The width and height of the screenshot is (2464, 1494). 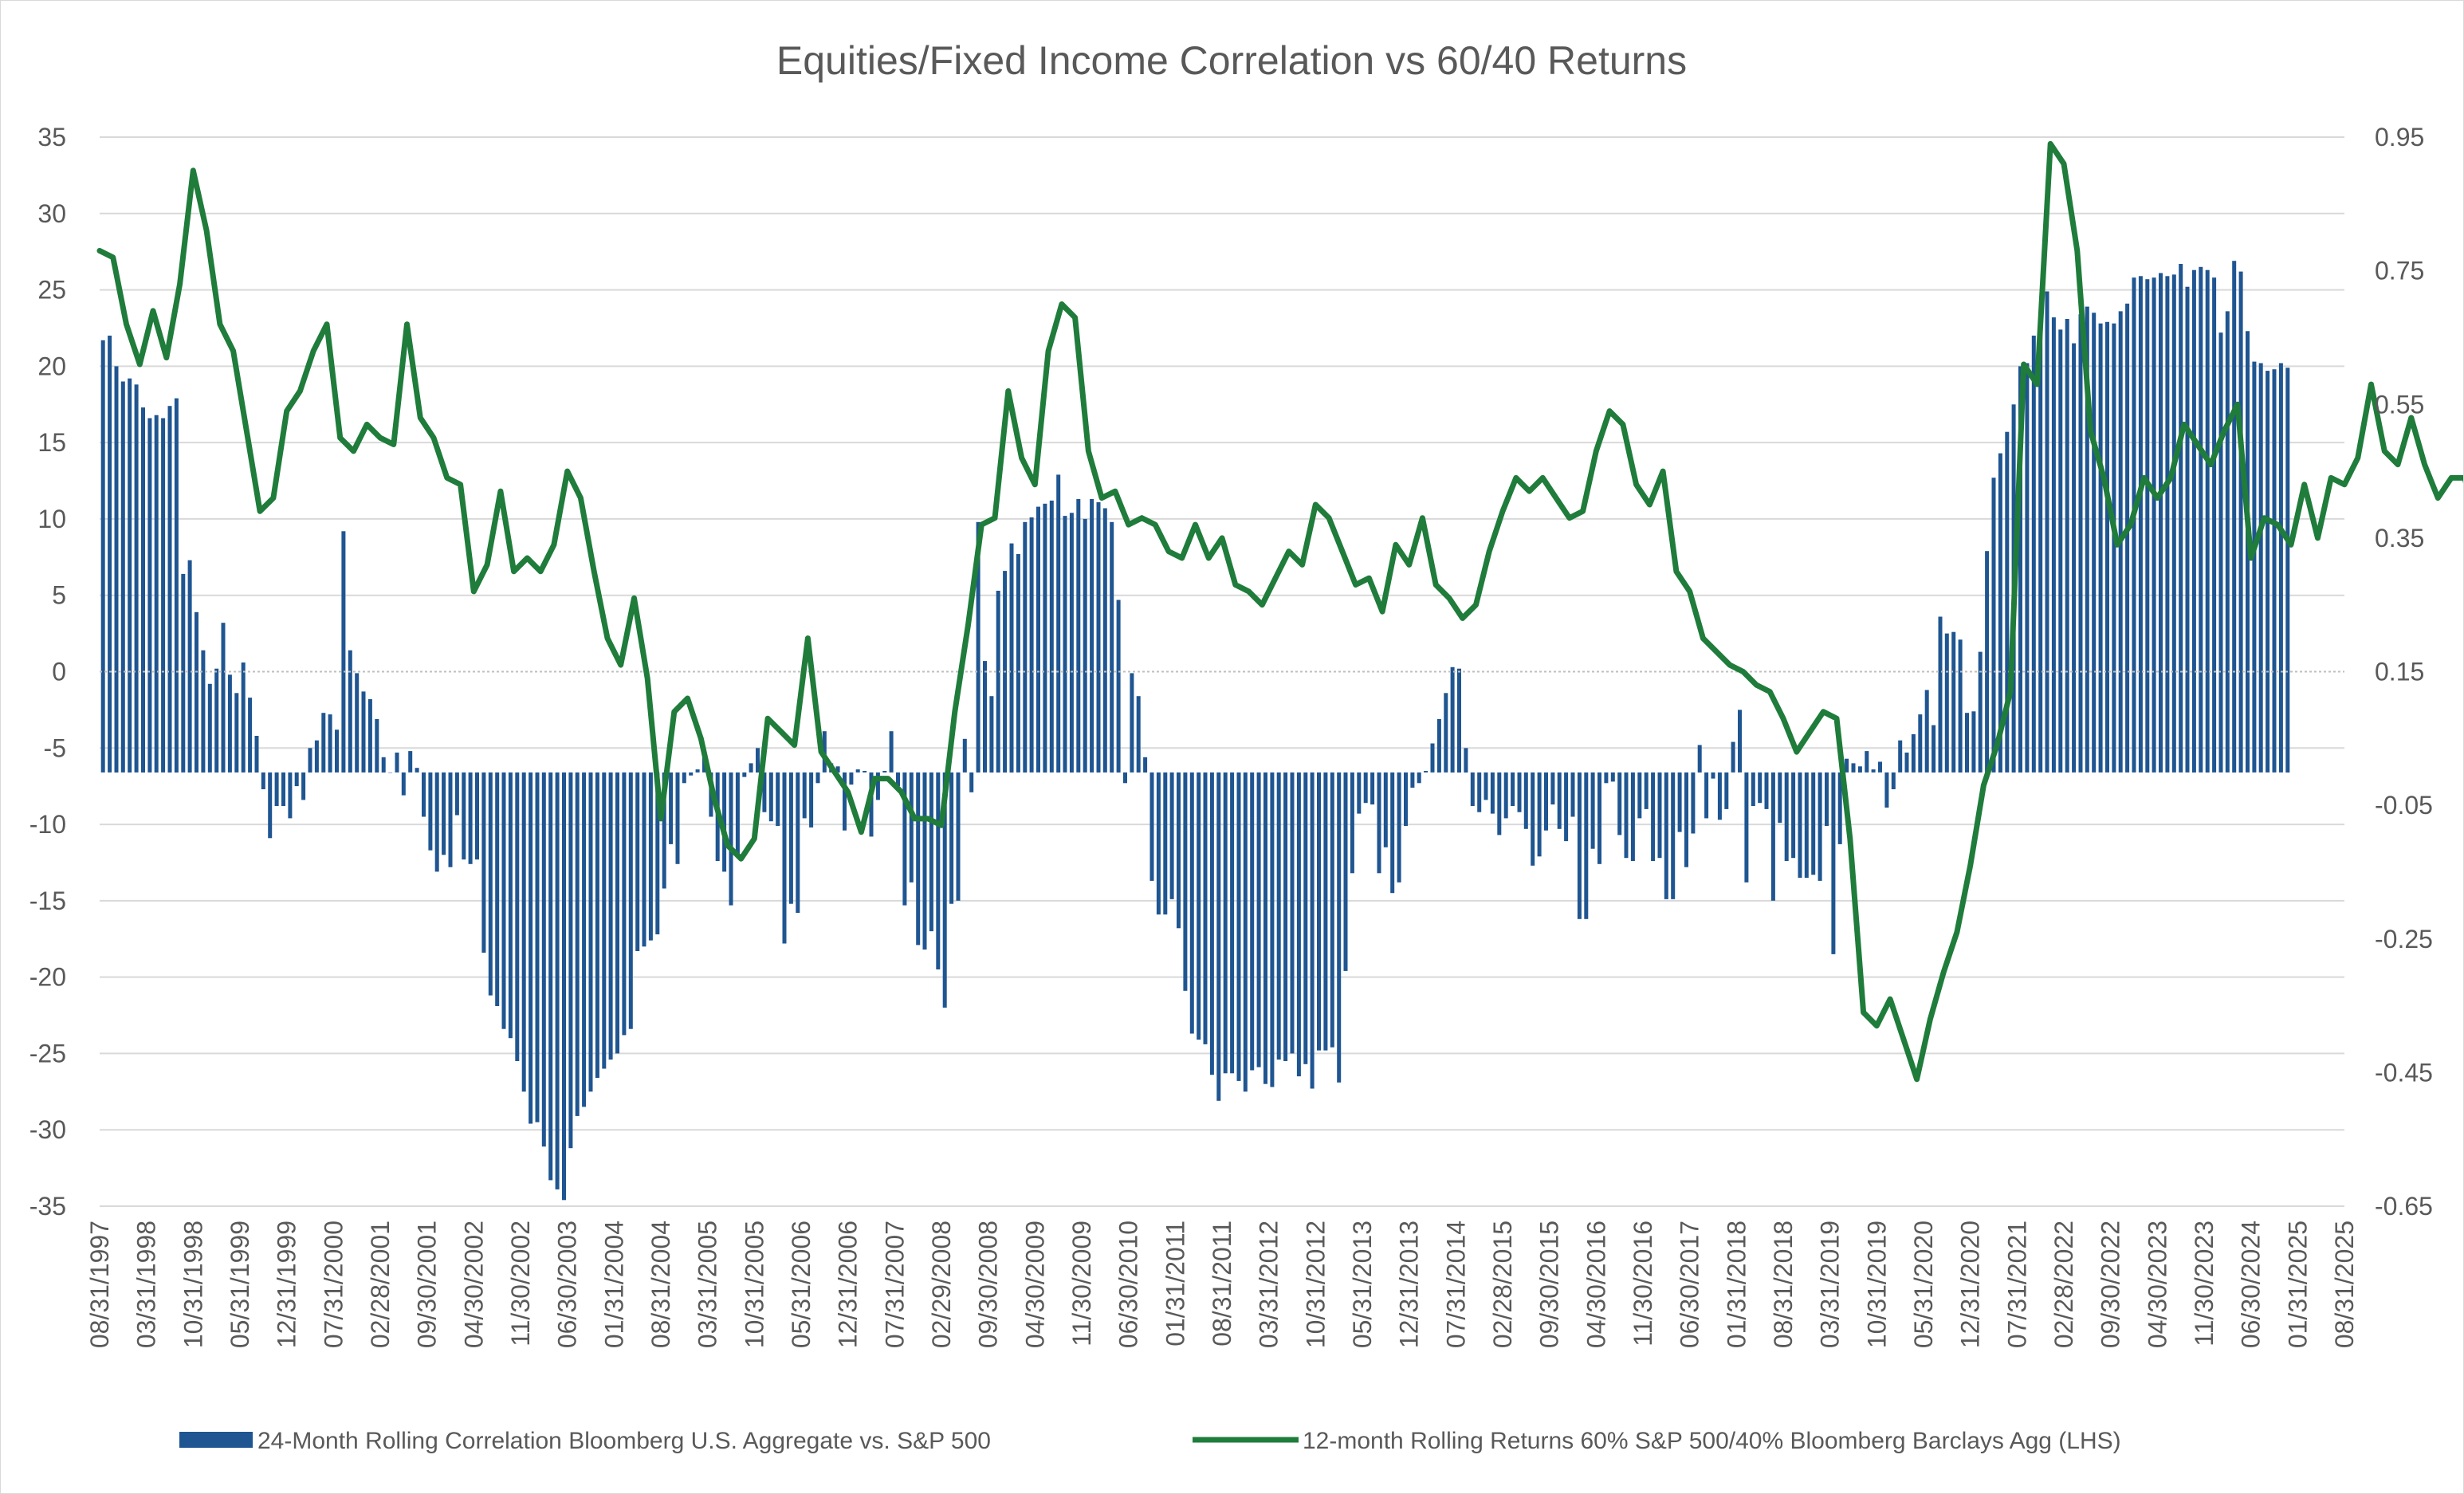 I want to click on x-tick-label: 06/30/2024, so click(x=2252, y=1284).